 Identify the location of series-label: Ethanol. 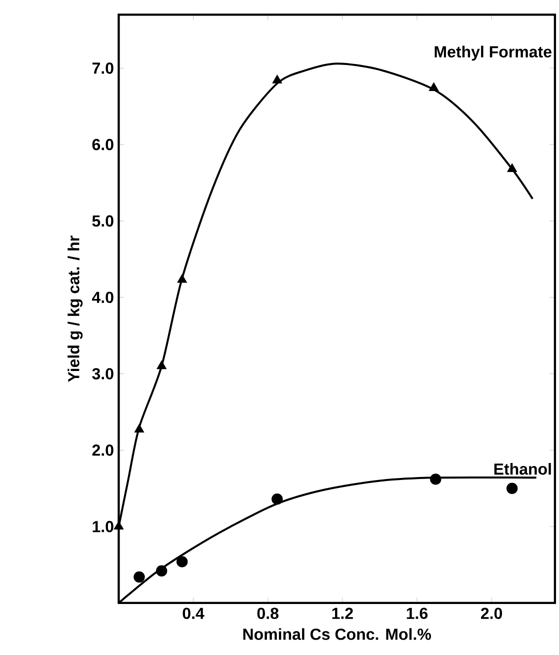
(522, 468).